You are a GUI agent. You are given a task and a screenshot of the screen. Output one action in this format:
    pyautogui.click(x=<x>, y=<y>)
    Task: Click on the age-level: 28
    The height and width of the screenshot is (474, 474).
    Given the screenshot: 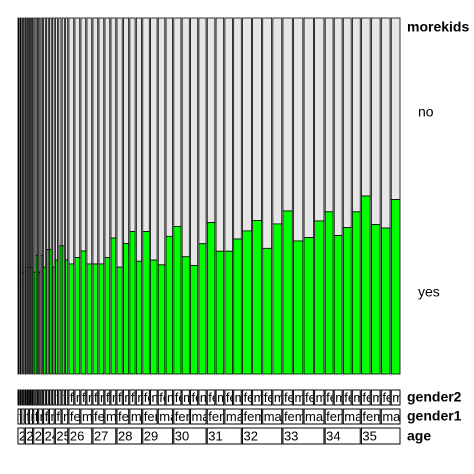 What is the action you would take?
    pyautogui.click(x=125, y=435)
    